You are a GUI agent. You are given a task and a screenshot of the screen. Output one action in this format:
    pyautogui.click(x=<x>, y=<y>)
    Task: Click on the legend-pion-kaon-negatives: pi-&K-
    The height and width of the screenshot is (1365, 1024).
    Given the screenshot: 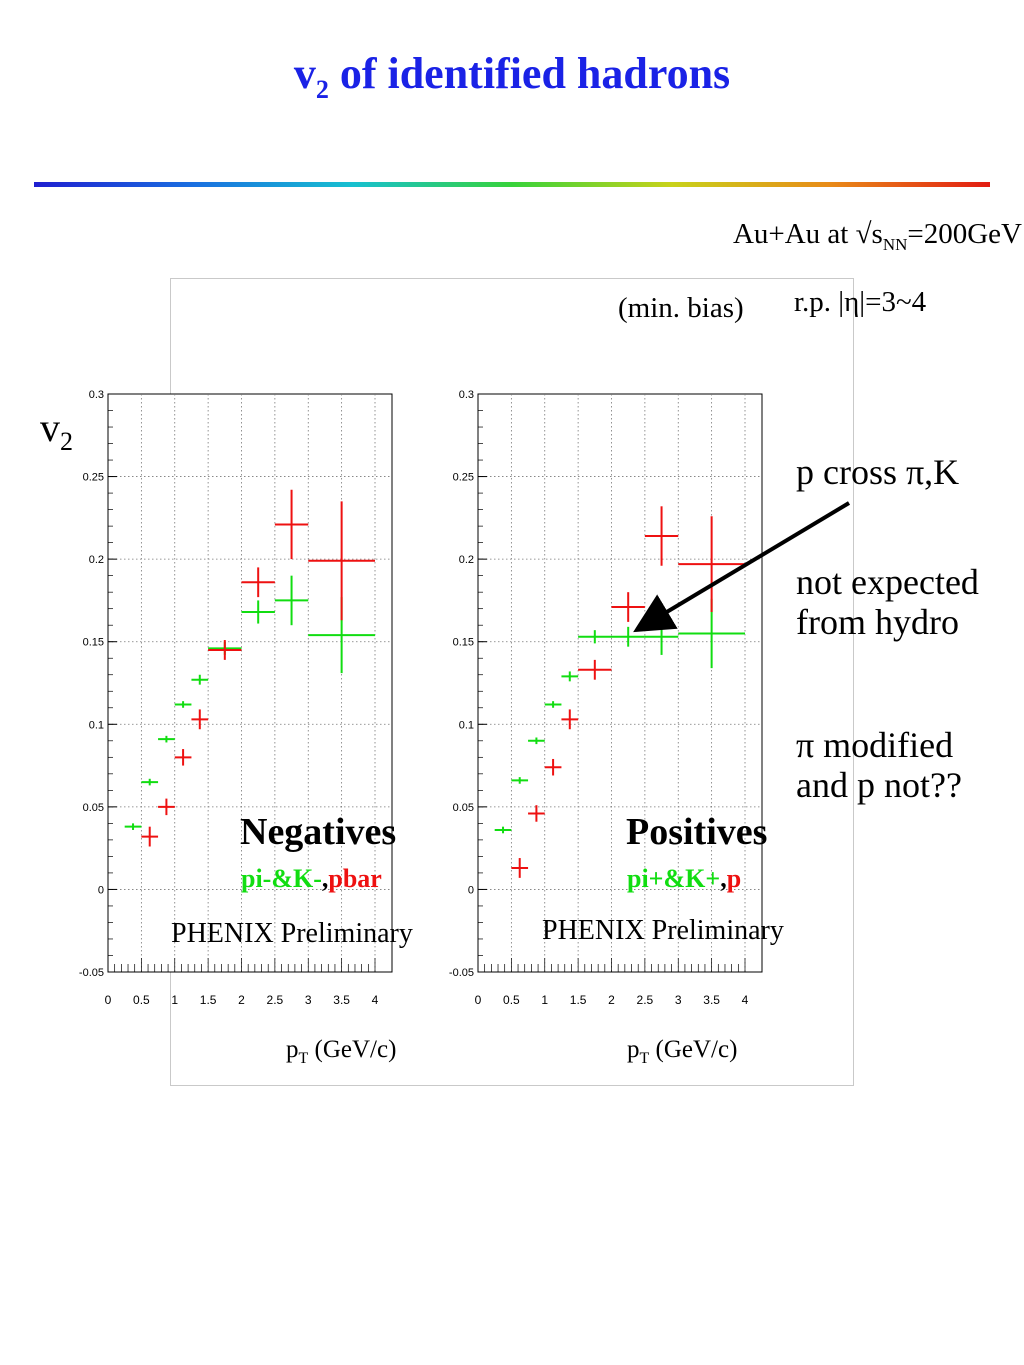 What is the action you would take?
    pyautogui.click(x=281, y=878)
    